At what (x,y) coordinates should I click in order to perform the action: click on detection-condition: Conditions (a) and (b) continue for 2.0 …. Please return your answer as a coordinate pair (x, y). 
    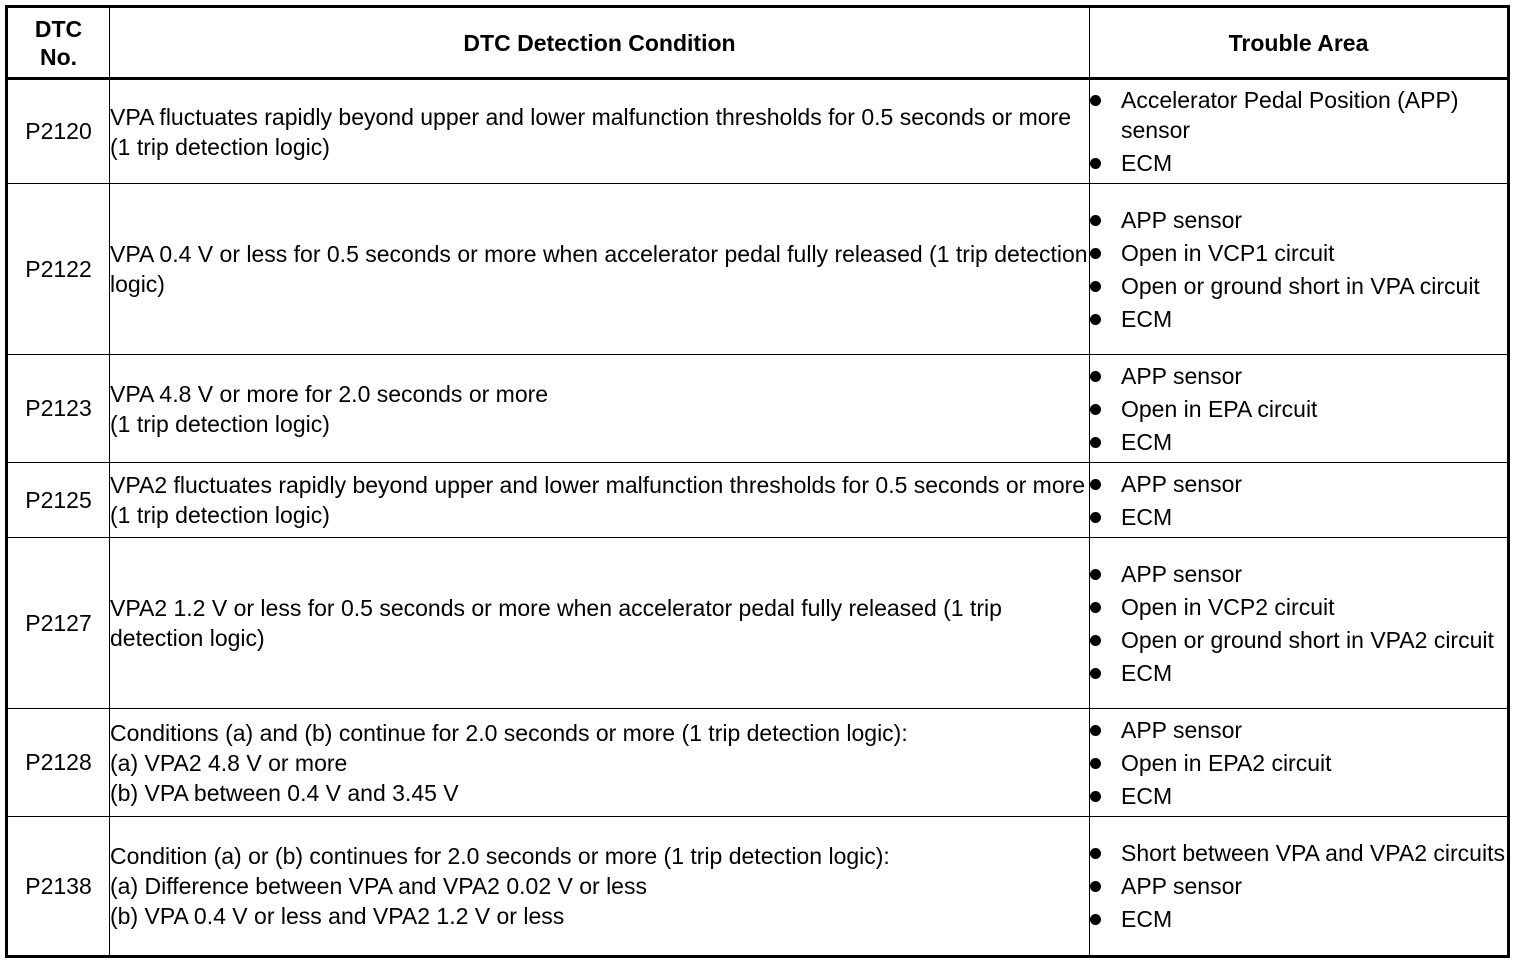
    Looking at the image, I should click on (599, 762).